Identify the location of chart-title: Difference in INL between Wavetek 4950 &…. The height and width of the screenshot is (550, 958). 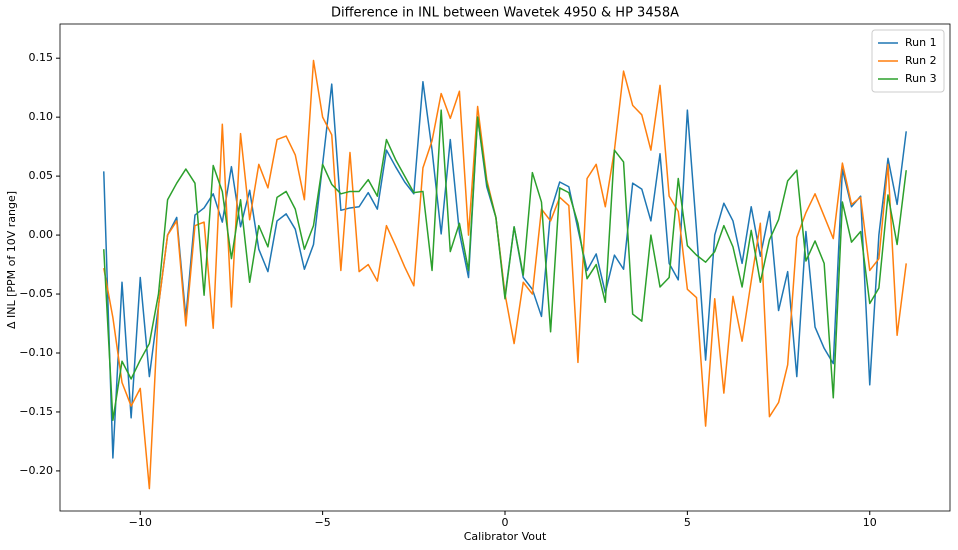
(505, 13).